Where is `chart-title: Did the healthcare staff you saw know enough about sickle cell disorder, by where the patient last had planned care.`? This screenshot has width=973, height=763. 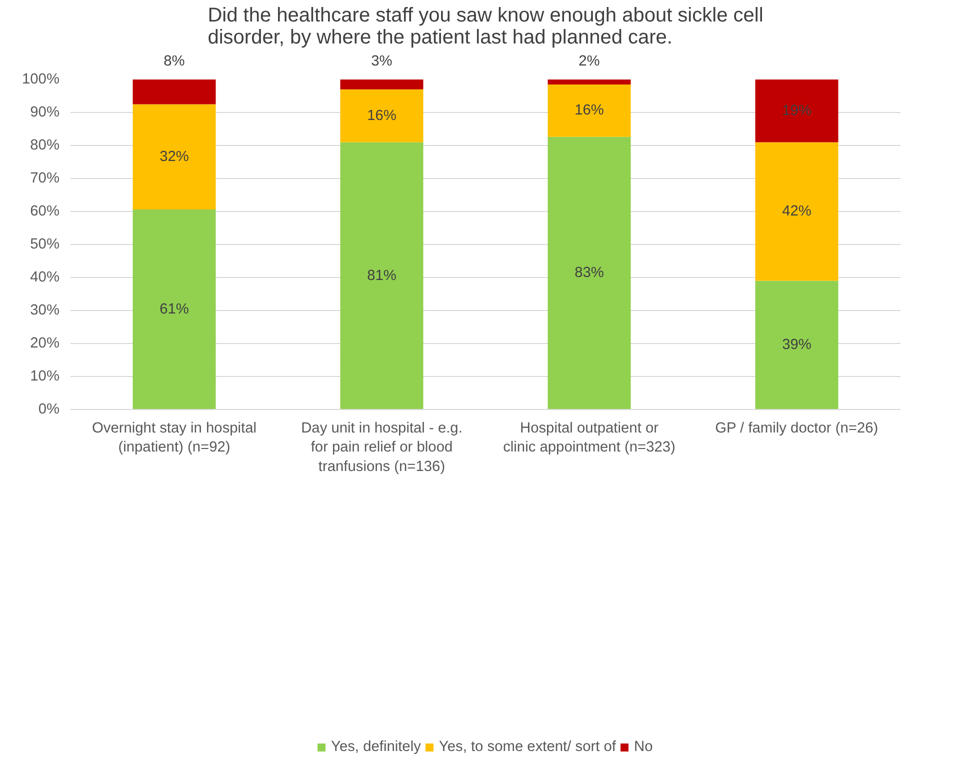 chart-title: Did the healthcare staff you saw know enough about sickle cell disorder, by where the patient last had planned care. is located at coordinates (486, 26).